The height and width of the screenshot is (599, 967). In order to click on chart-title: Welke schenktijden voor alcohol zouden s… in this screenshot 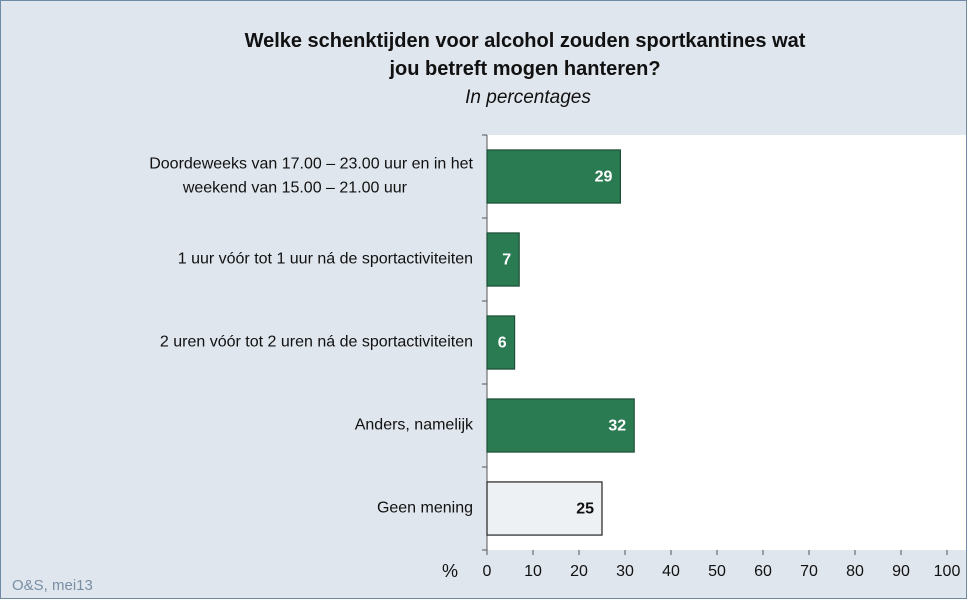, I will do `click(525, 55)`.